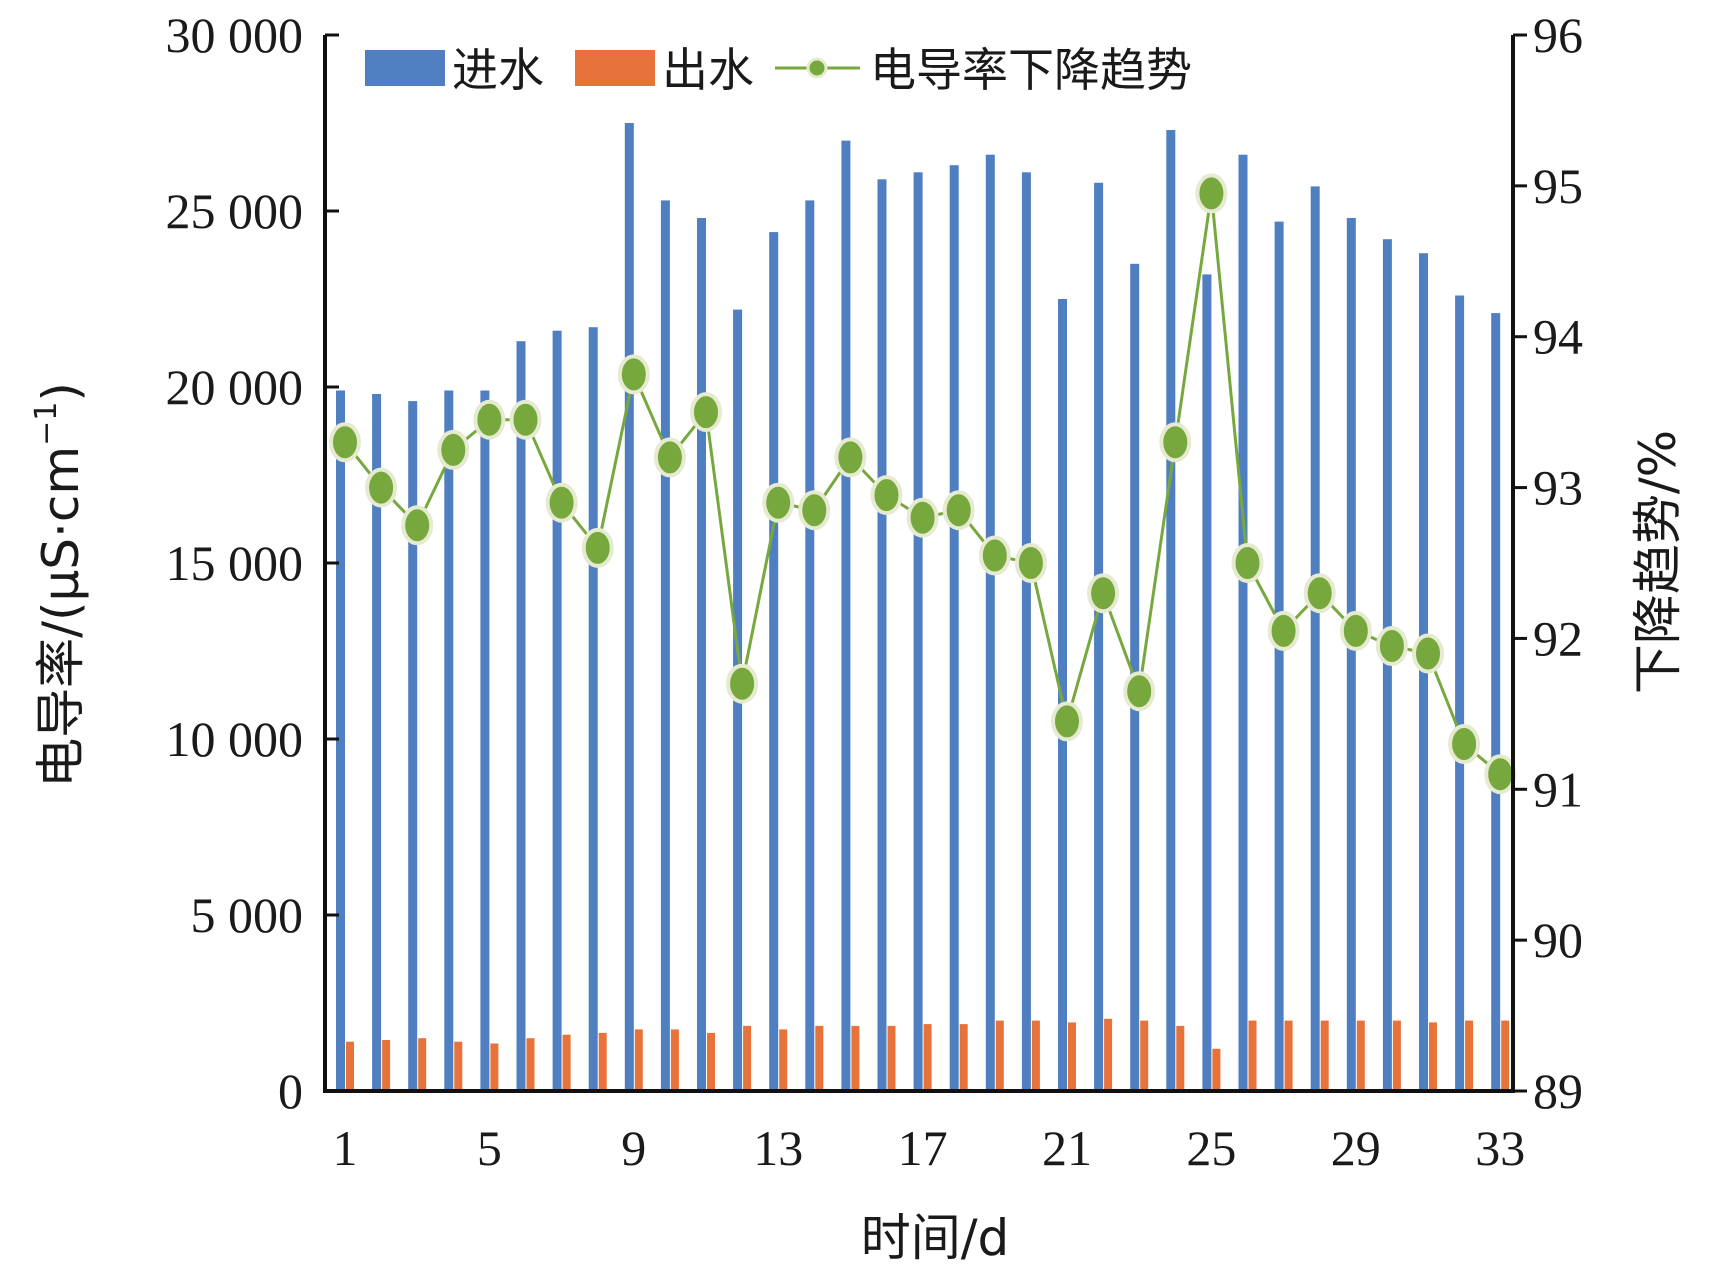 The width and height of the screenshot is (1720, 1279). What do you see at coordinates (1558, 35) in the screenshot?
I see `right-tick-label: 96` at bounding box center [1558, 35].